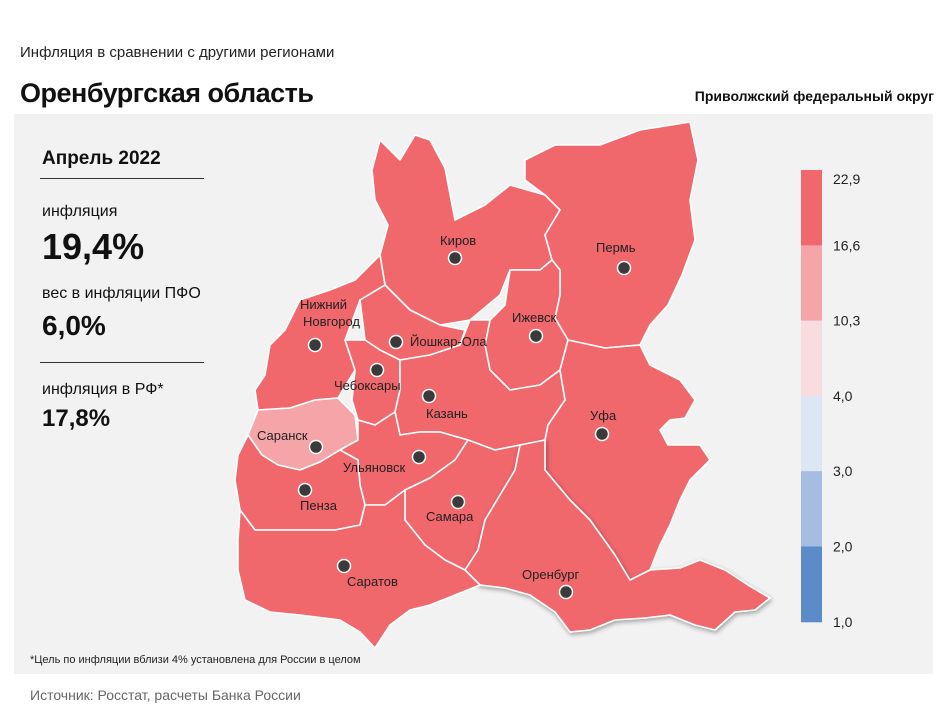 This screenshot has width=950, height=713. What do you see at coordinates (830, 400) in the screenshot?
I see `color-legend: 22,9 16,6 10,3 4,0 3,0 2,0 1,0` at bounding box center [830, 400].